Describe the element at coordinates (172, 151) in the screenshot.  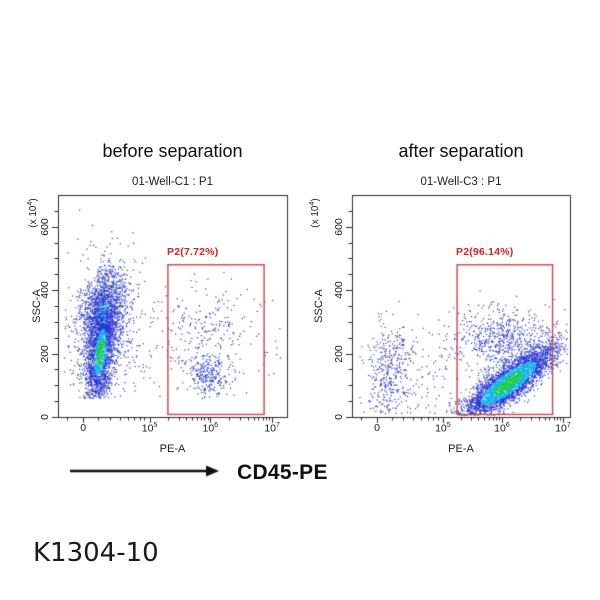
I see `panel-title-before: before separation` at that location.